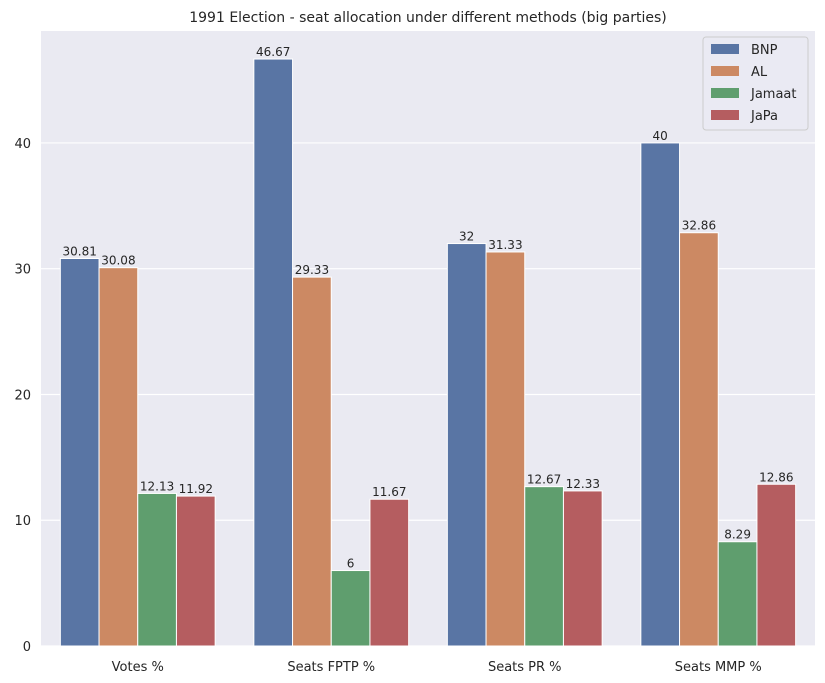 The image size is (825, 683). What do you see at coordinates (22, 521) in the screenshot?
I see `y-tick-label: 10` at bounding box center [22, 521].